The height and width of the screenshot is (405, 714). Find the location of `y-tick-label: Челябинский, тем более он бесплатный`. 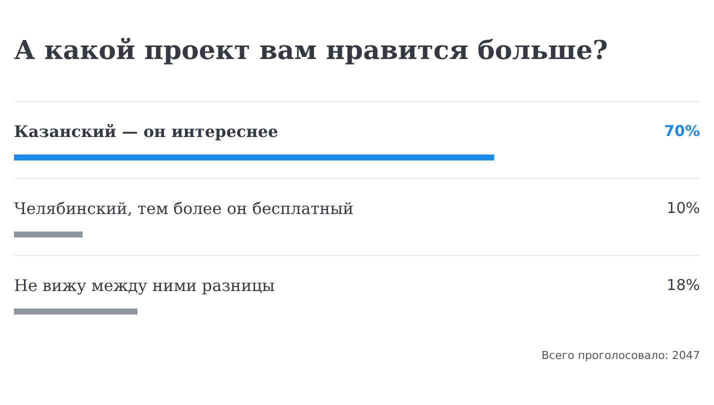

y-tick-label: Челябинский, тем более он бесплатный is located at coordinates (184, 208).